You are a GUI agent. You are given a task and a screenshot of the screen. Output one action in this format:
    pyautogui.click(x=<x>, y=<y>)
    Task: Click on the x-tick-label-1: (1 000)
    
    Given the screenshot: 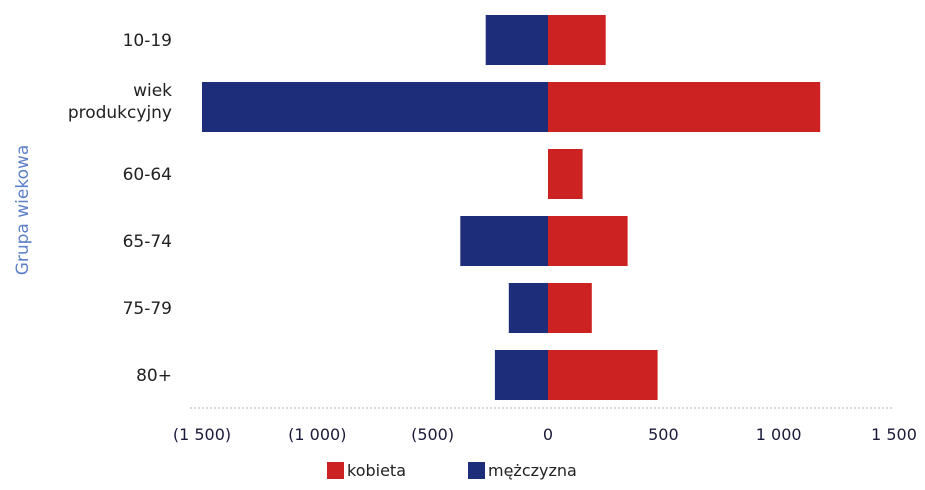 What is the action you would take?
    pyautogui.click(x=317, y=434)
    